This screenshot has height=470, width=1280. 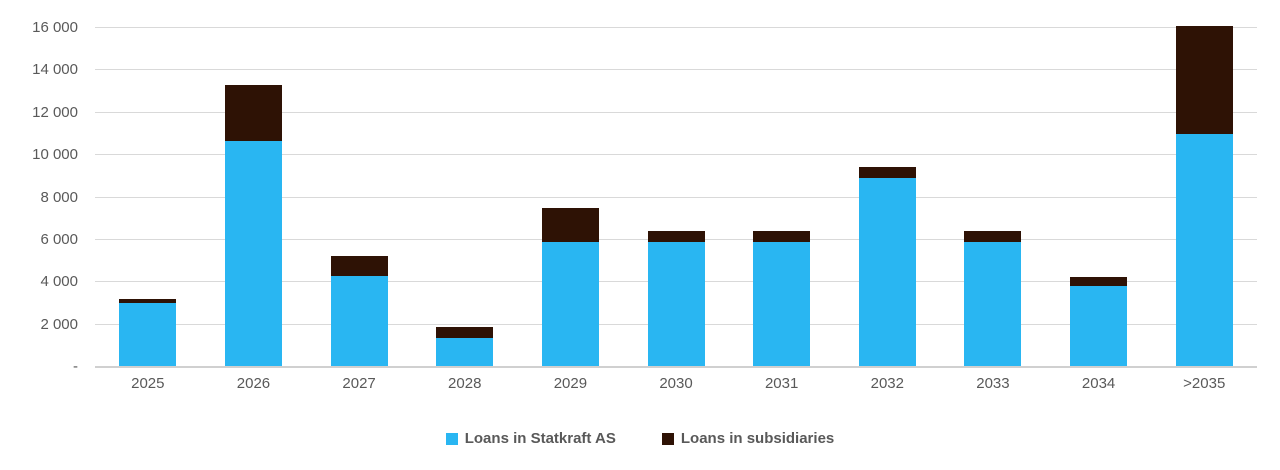 I want to click on bar-column-2029, so click(x=571, y=197).